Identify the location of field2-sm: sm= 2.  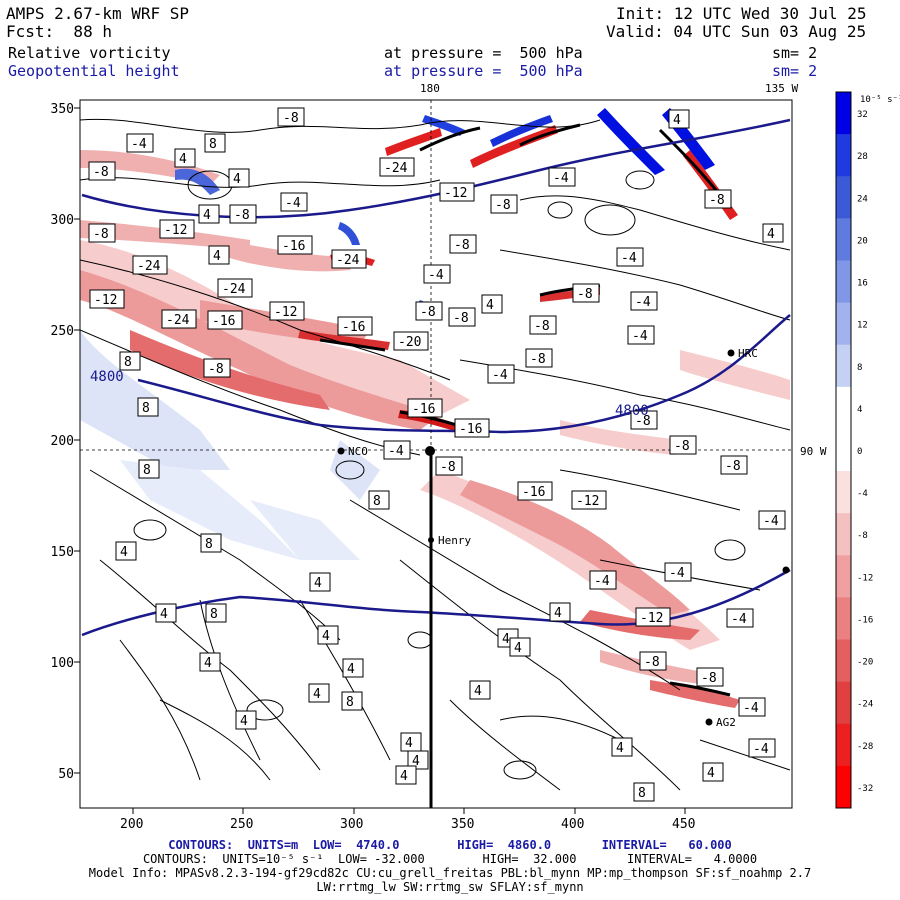
(795, 71).